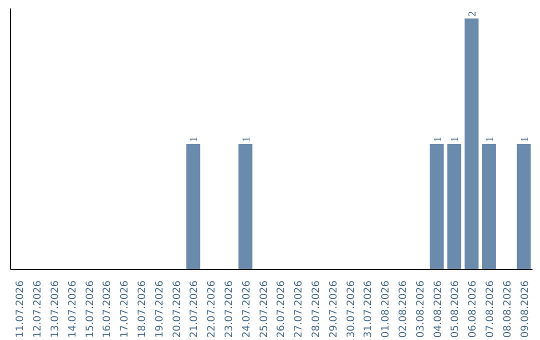  What do you see at coordinates (456, 309) in the screenshot?
I see `x-tick-label: 05.08.2026` at bounding box center [456, 309].